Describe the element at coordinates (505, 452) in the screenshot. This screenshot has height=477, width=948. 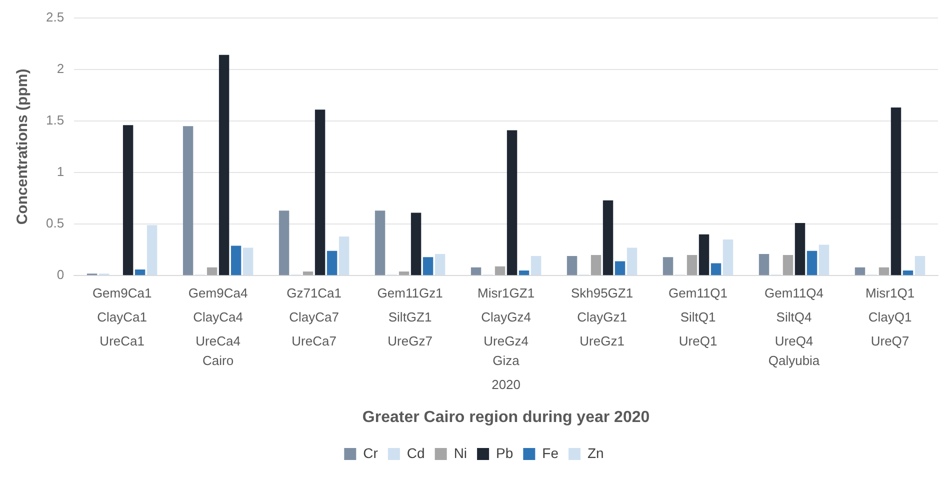
I see `legend-label: Pb` at that location.